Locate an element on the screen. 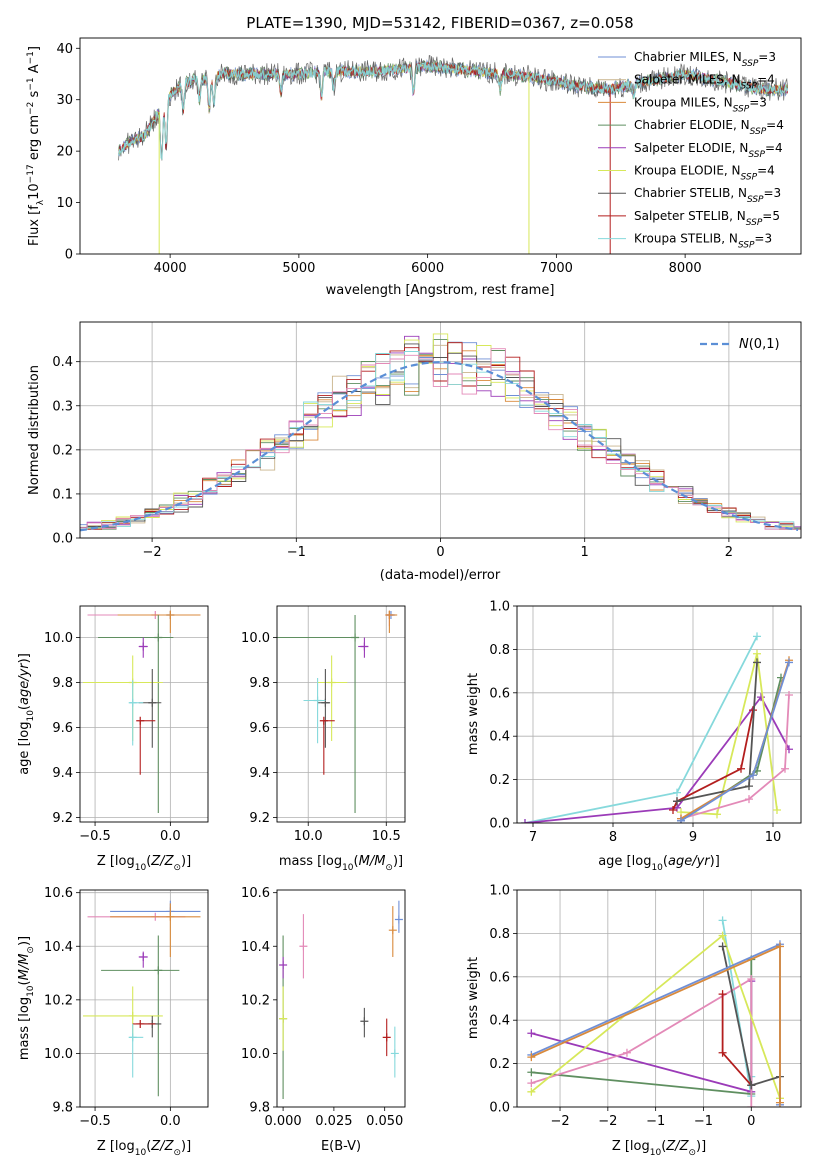 This screenshot has height=1170, width=819. x-tick-label: 0.0 is located at coordinates (170, 1121).